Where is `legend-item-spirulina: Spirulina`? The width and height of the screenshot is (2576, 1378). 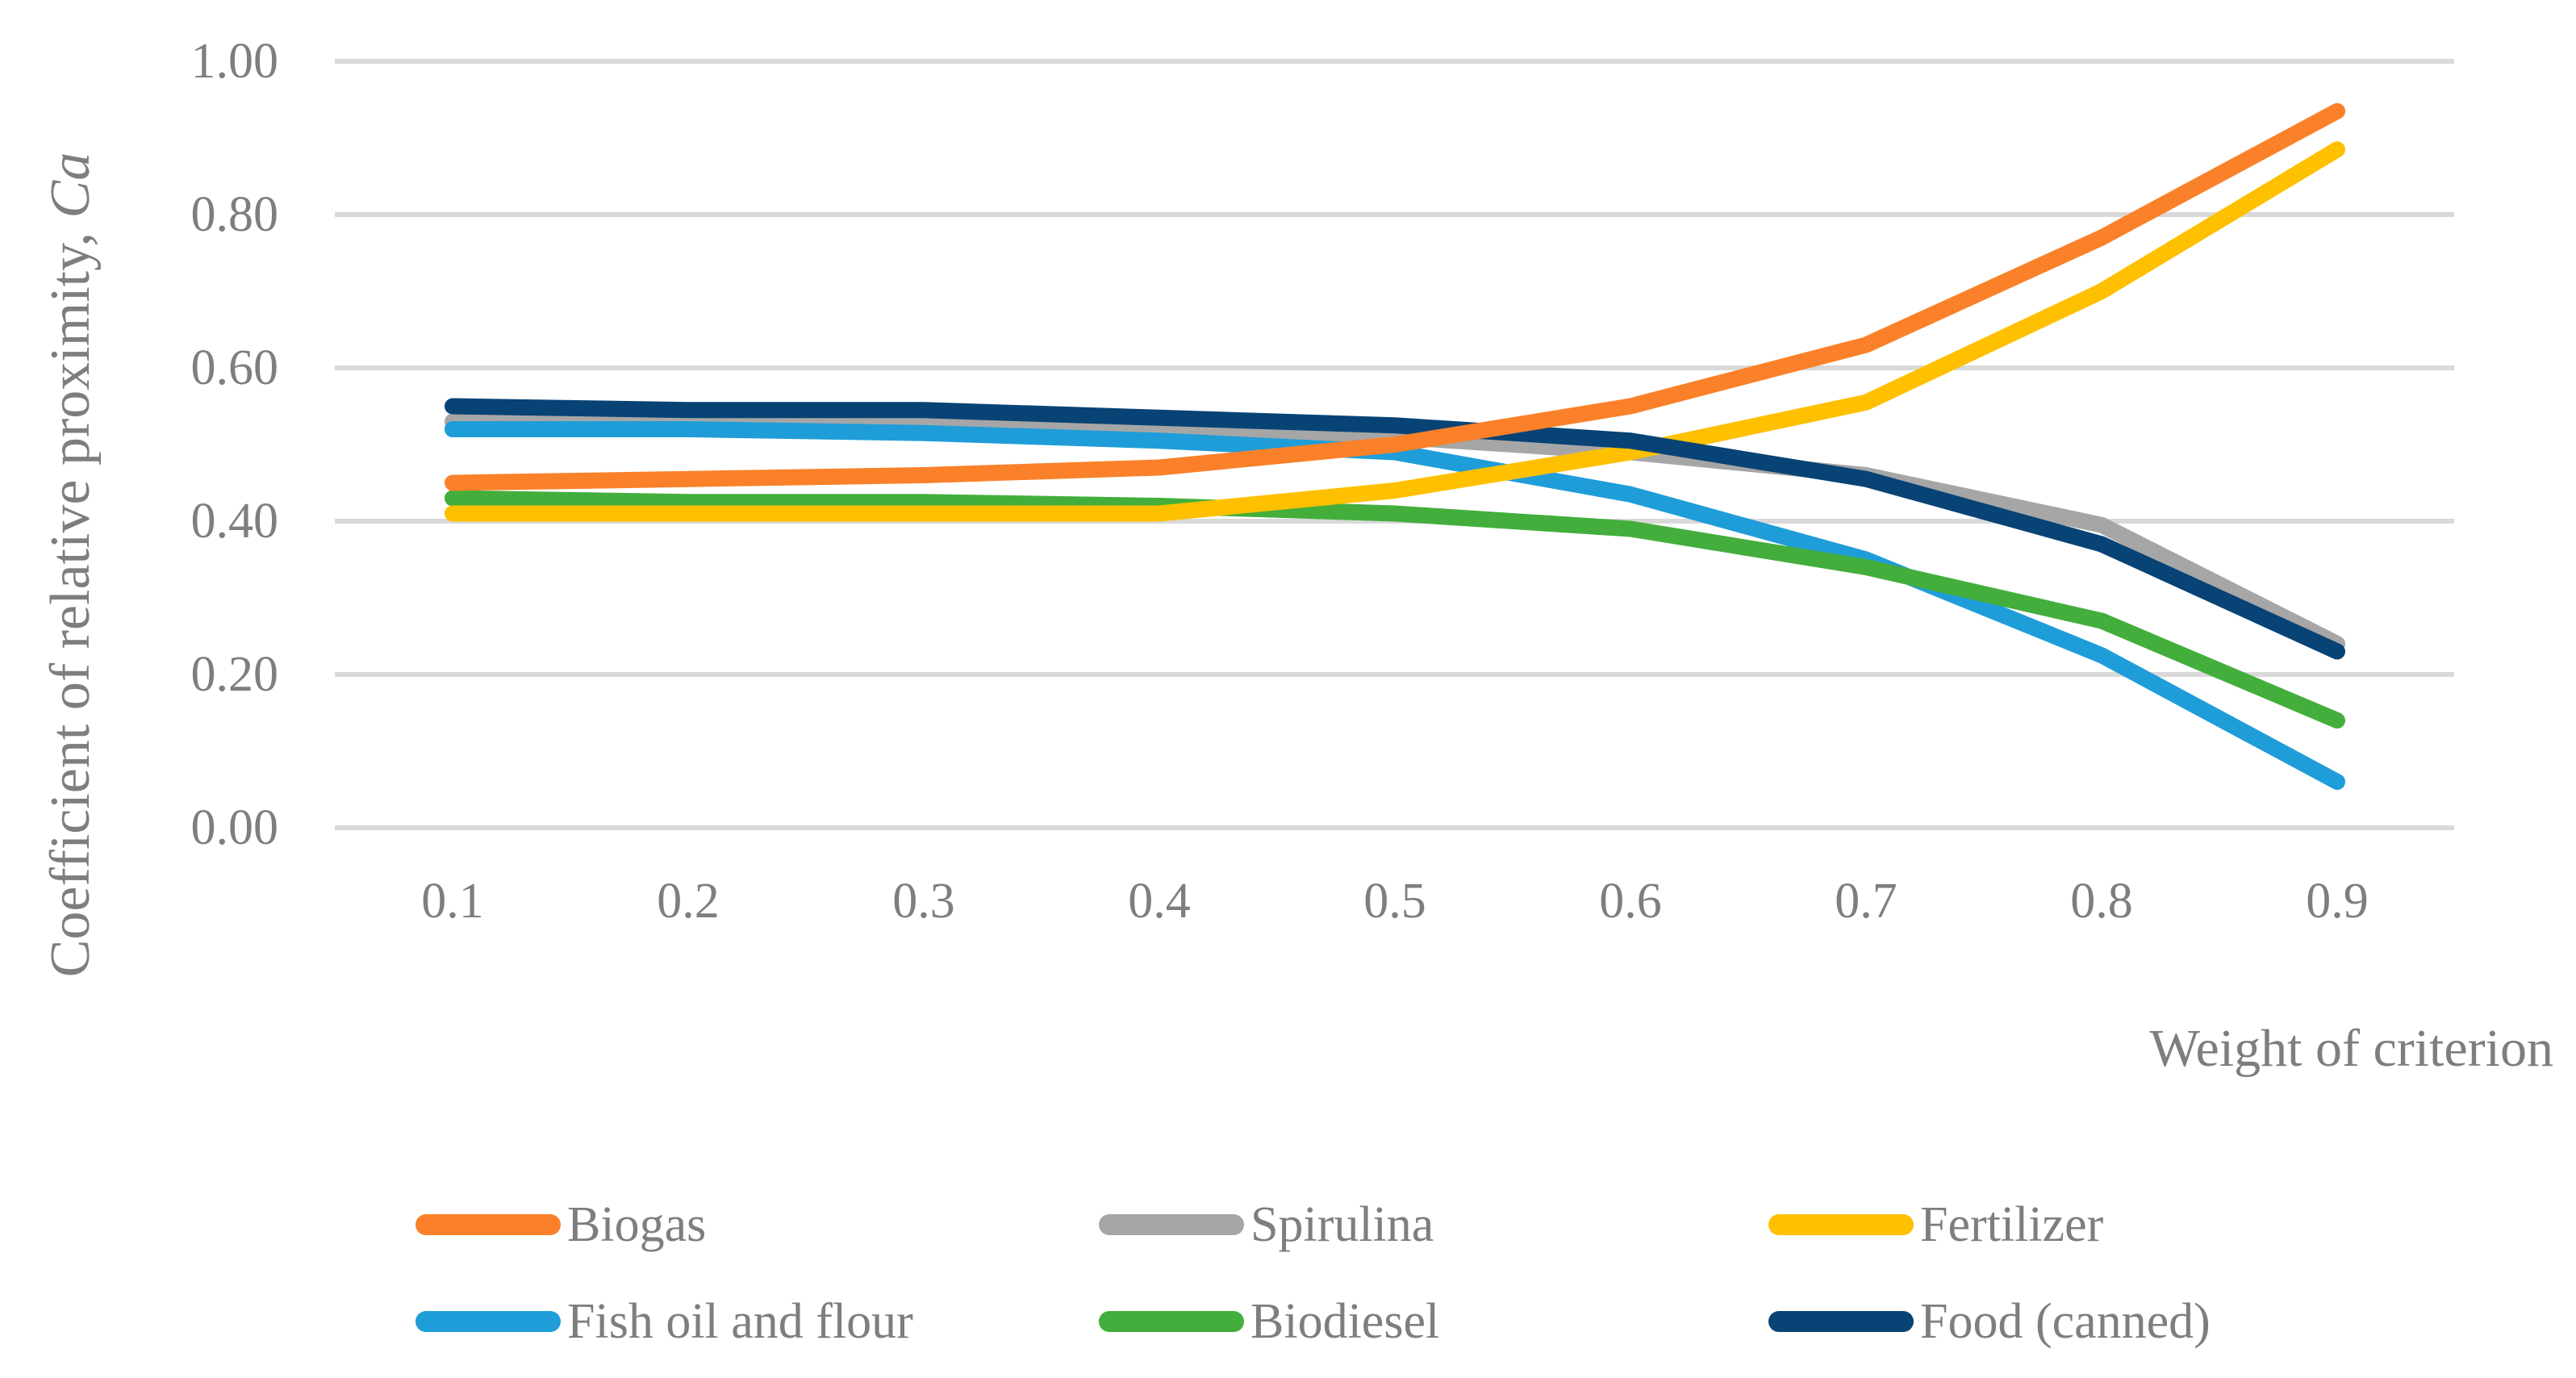
legend-item-spirulina: Spirulina is located at coordinates (1266, 1224).